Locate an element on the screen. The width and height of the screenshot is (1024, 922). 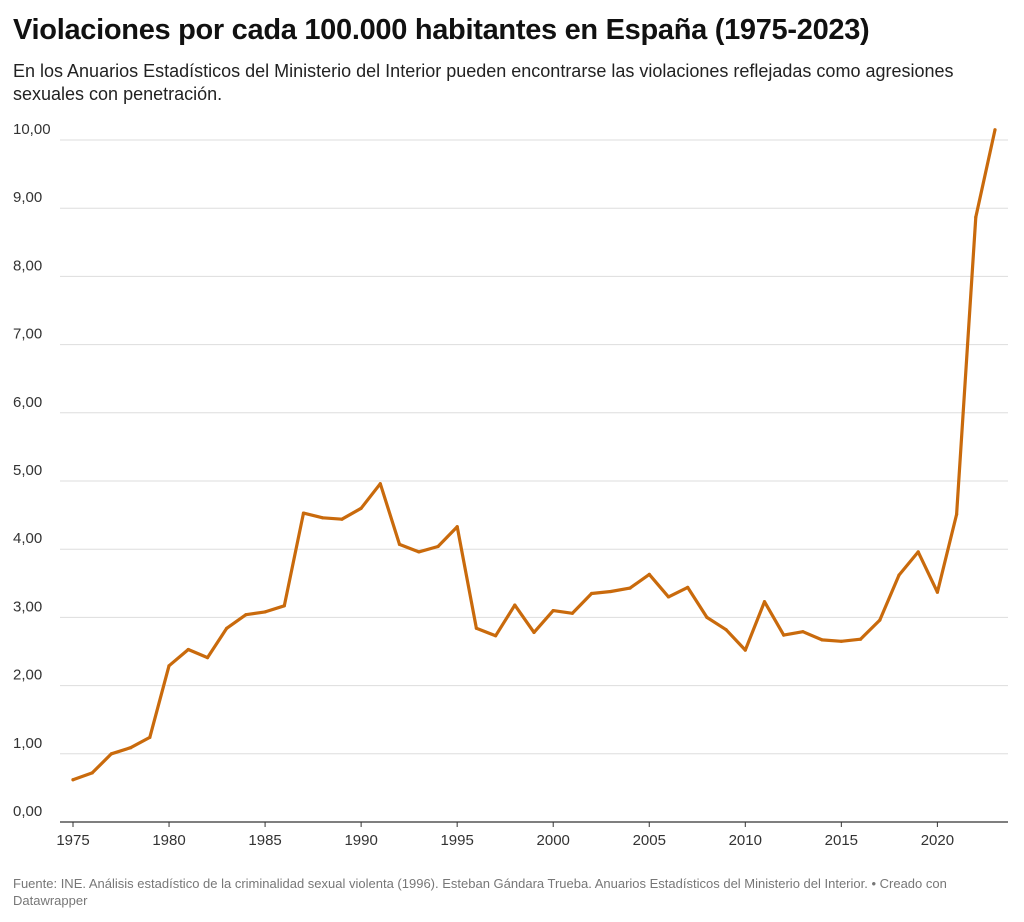
y-tick-label: 9,00 is located at coordinates (27, 197).